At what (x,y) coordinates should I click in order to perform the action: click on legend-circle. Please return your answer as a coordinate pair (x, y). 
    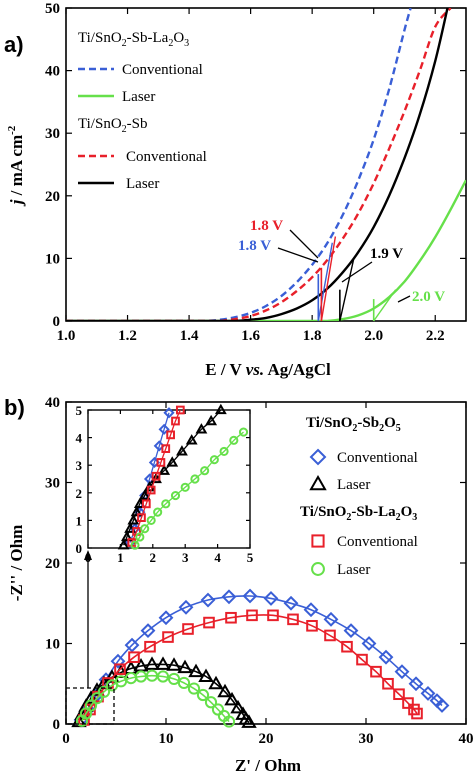
    Looking at the image, I should click on (318, 569).